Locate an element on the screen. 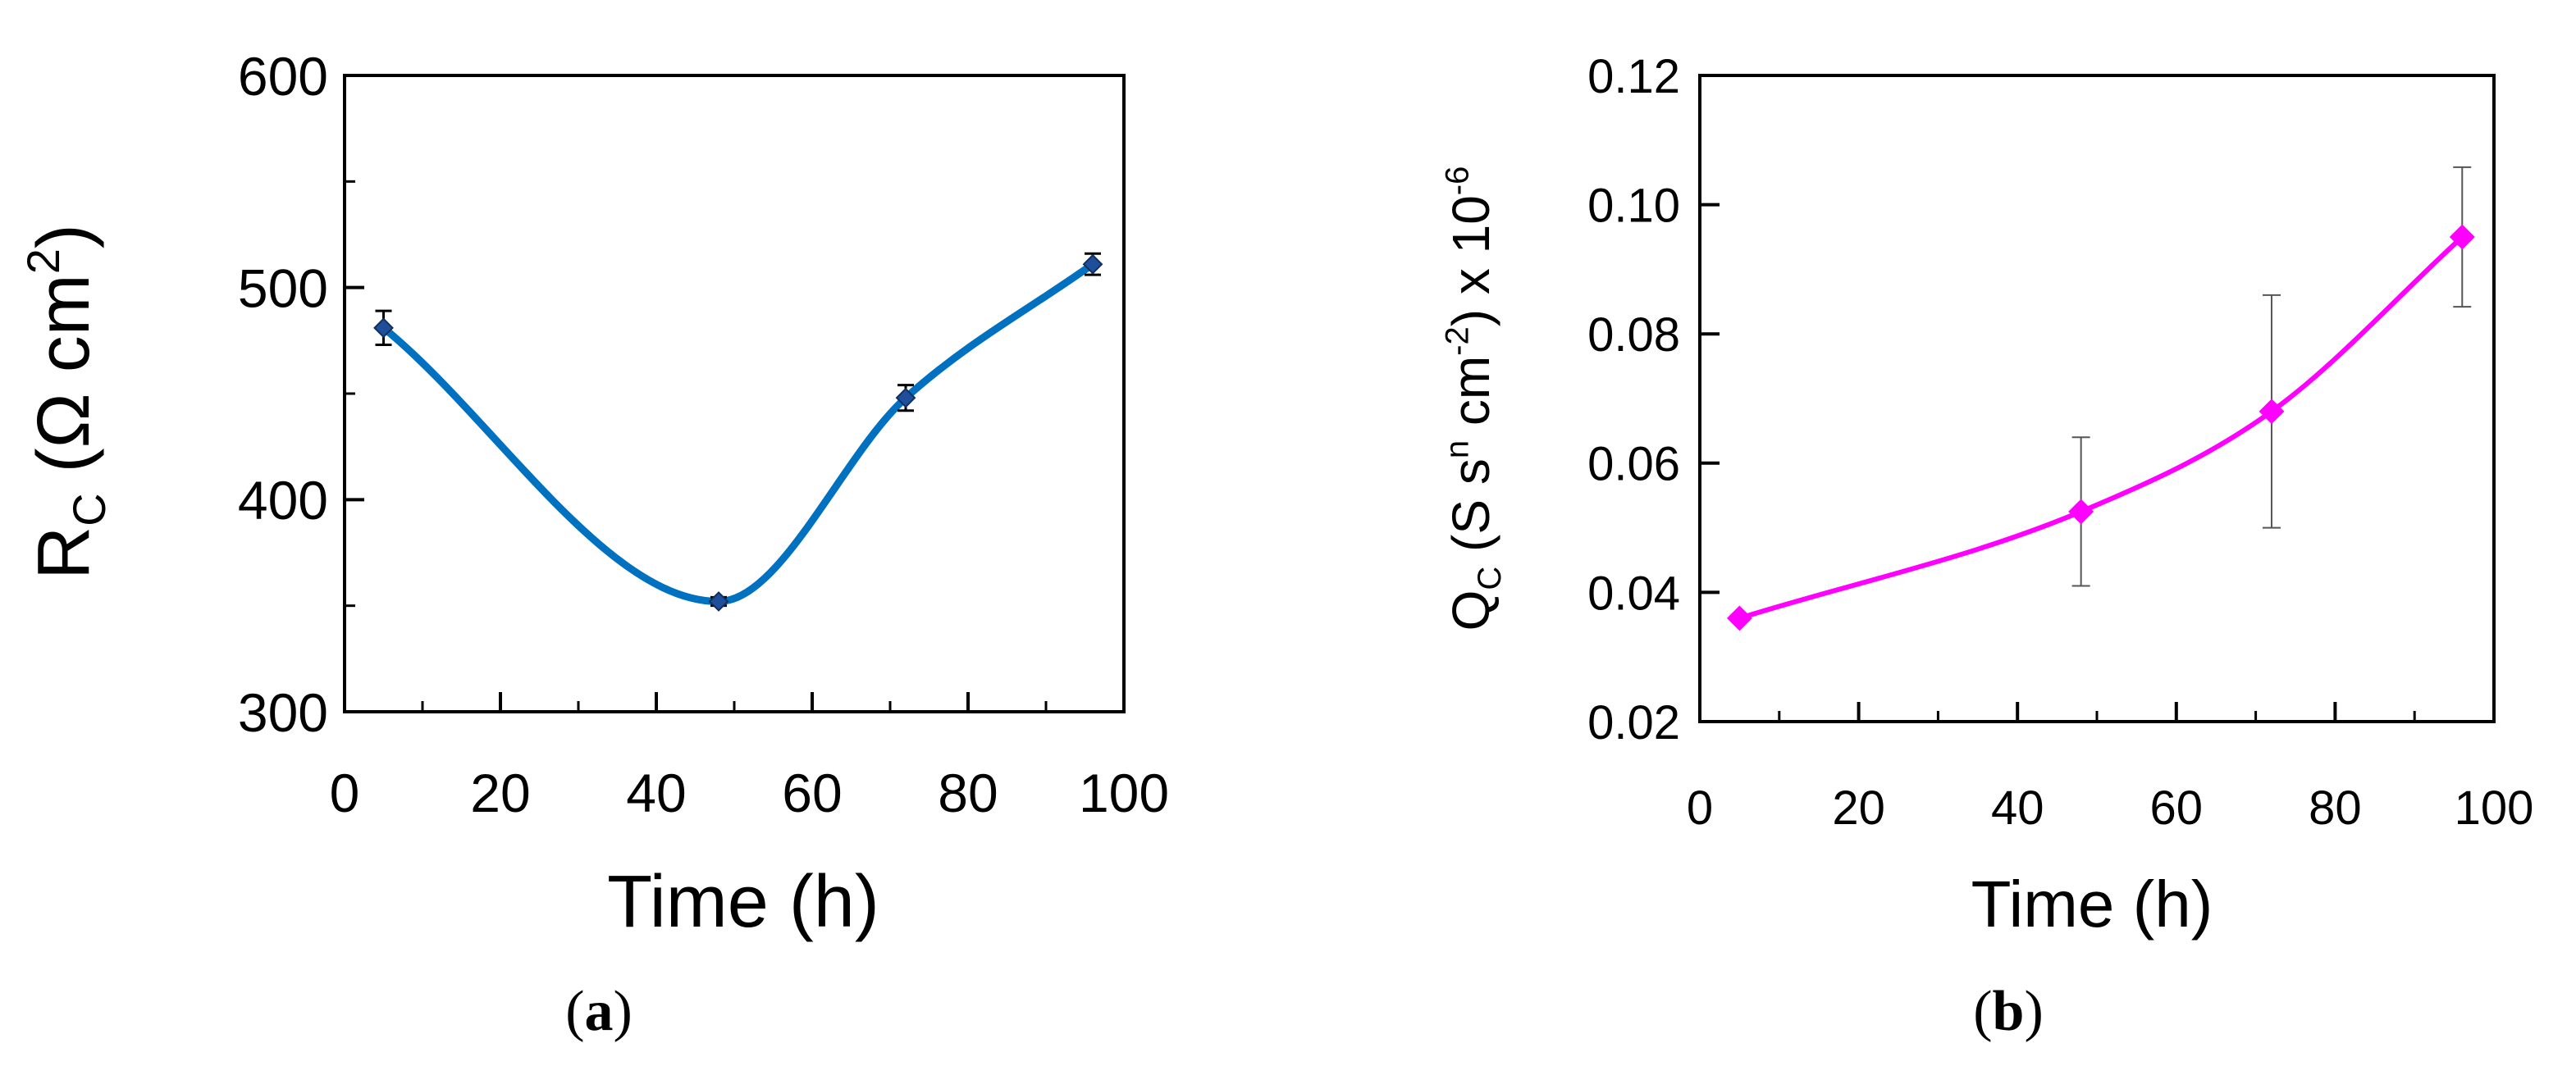 This screenshot has height=1066, width=2576. y-tick-label: 400 is located at coordinates (283, 500).